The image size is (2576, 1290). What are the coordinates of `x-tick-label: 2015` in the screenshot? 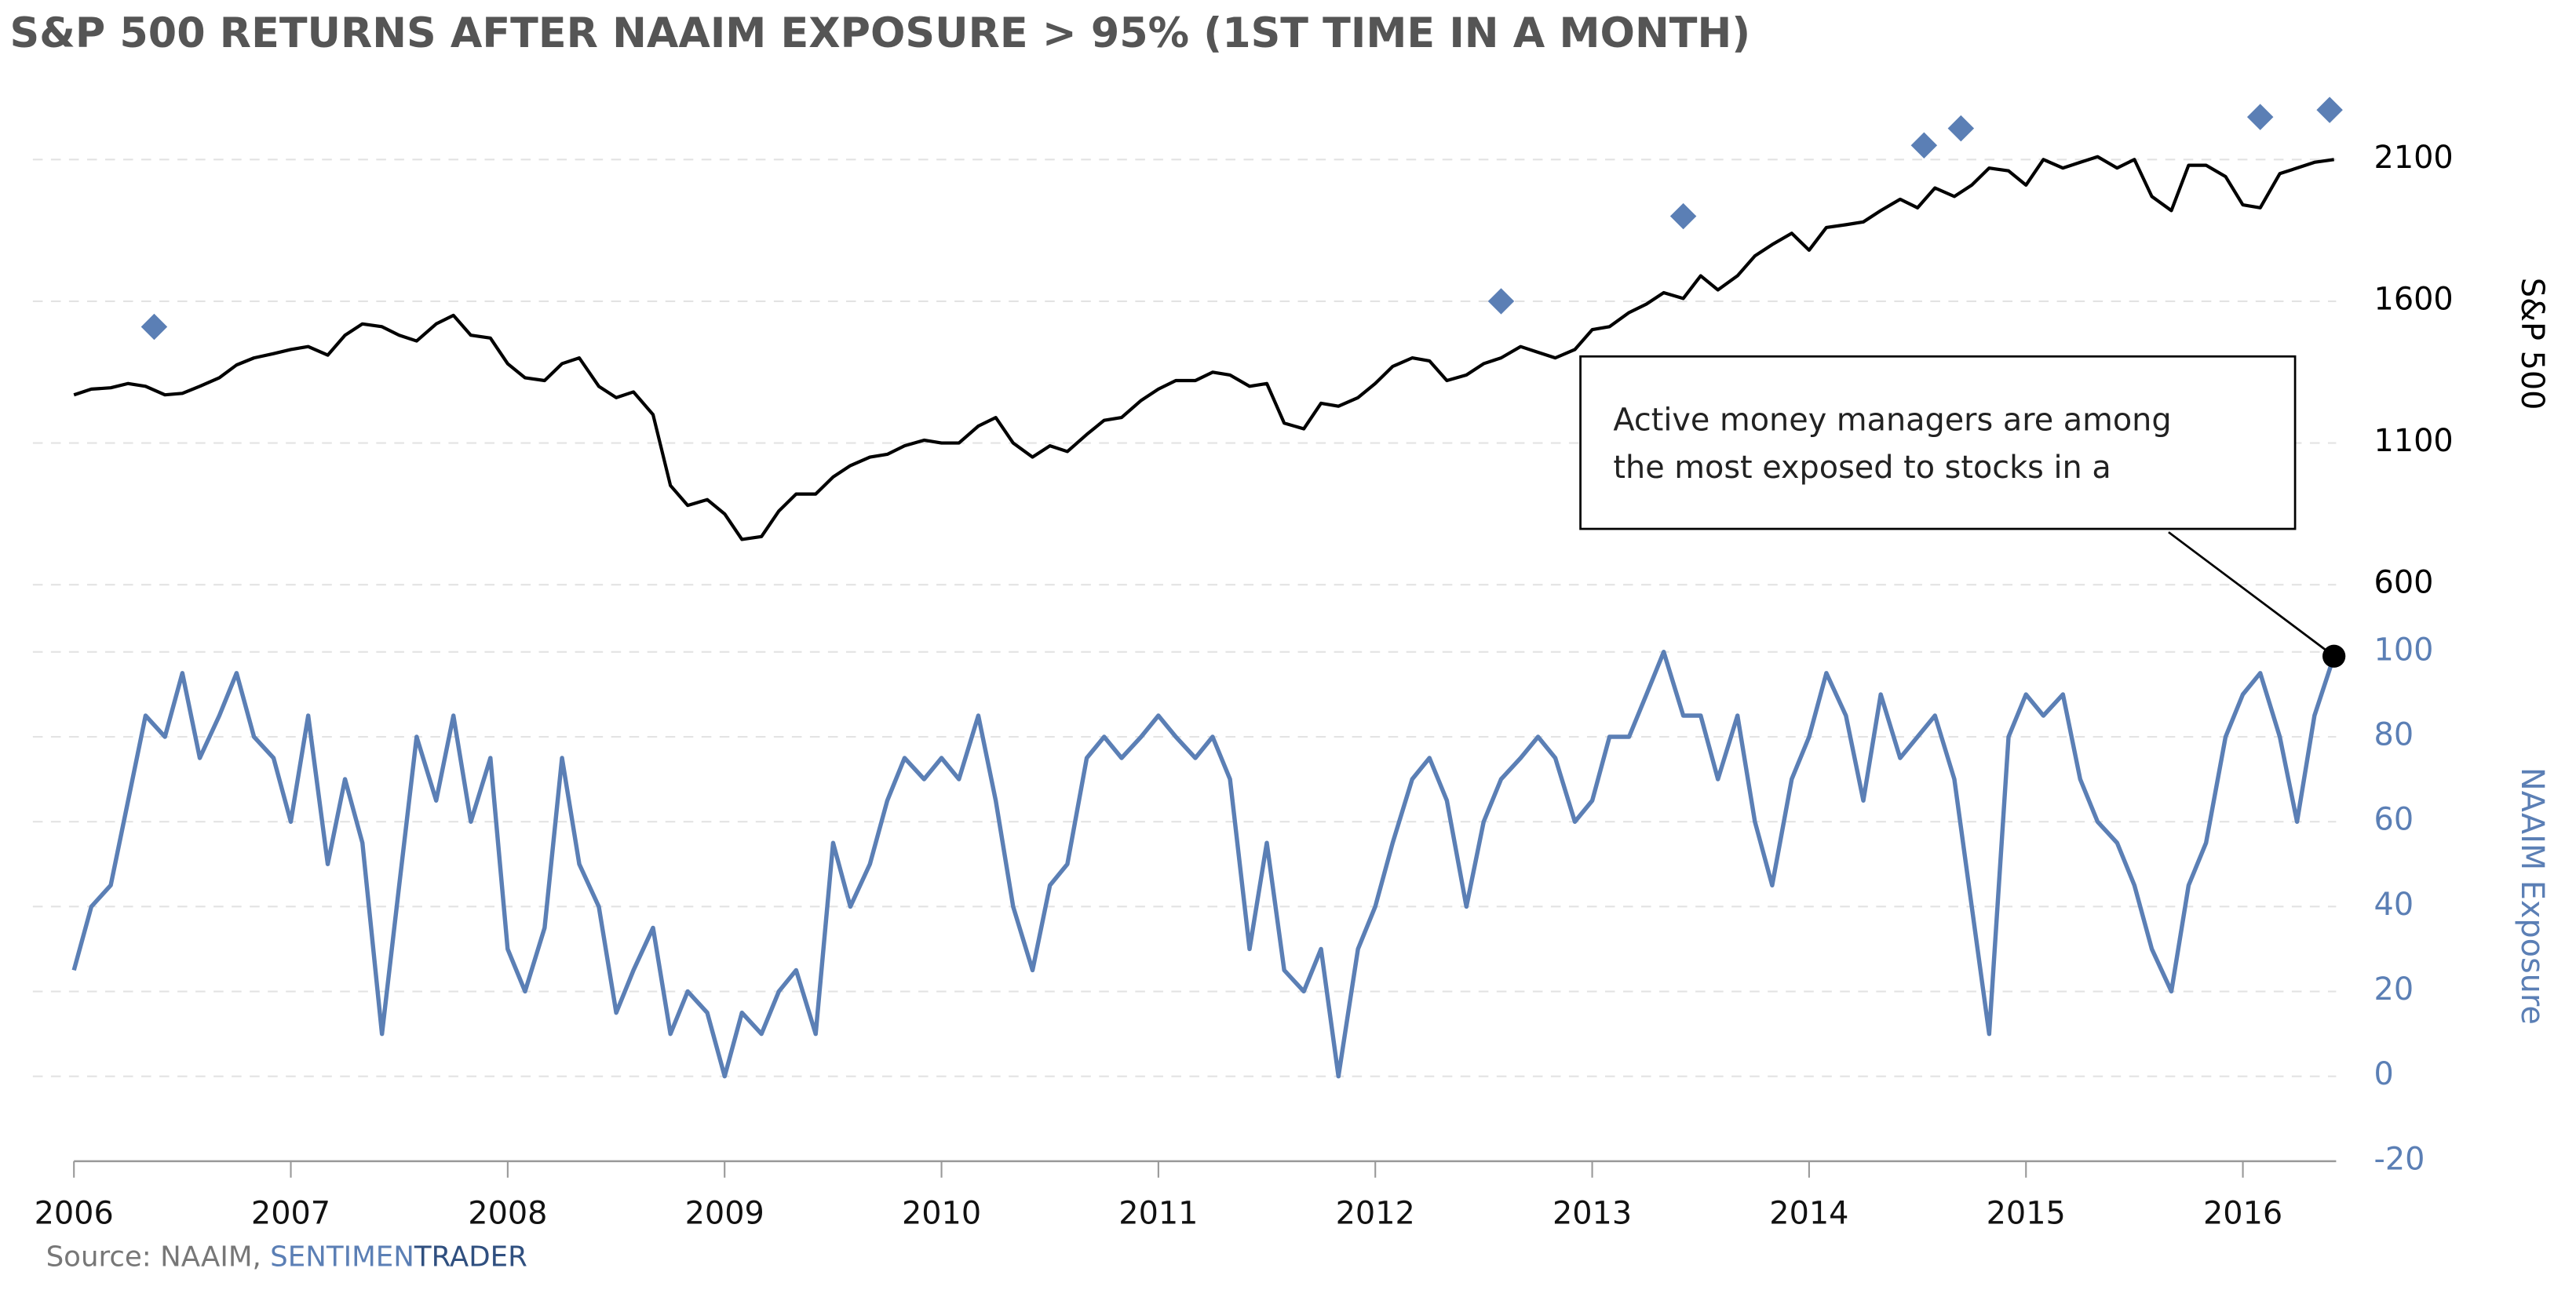 It's located at (2027, 1213).